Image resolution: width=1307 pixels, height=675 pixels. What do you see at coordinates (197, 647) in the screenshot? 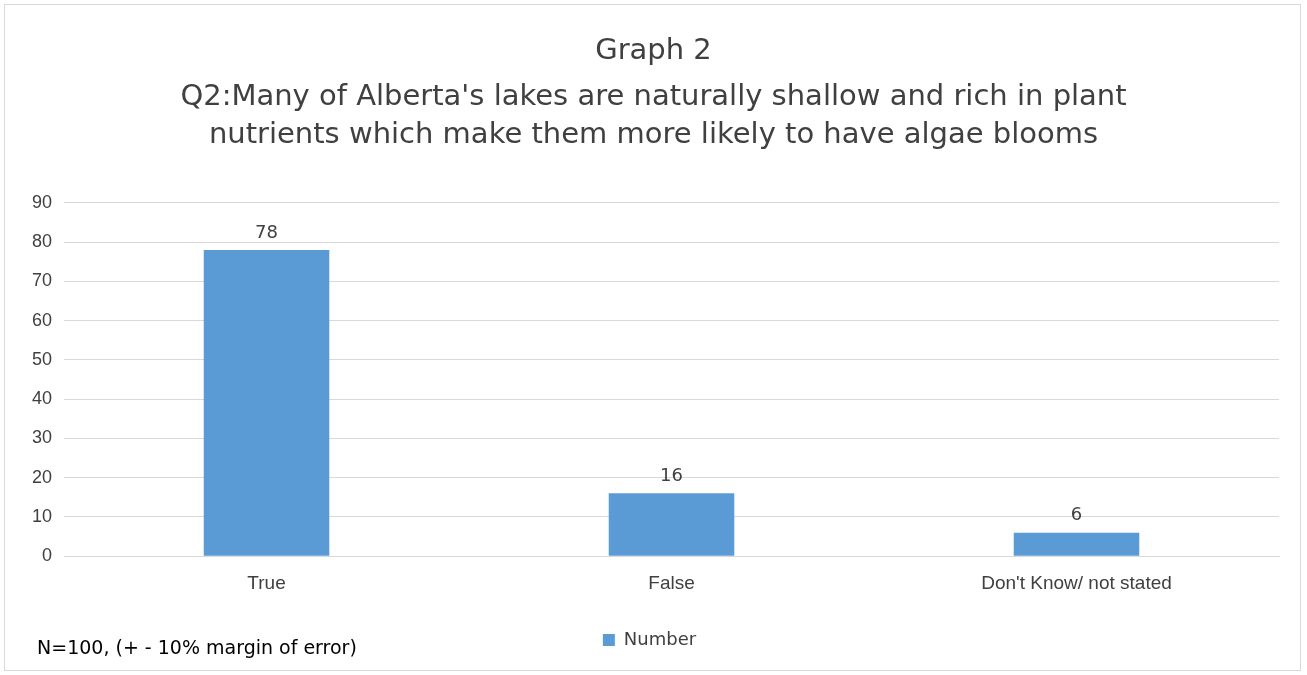
I see `text: N=100, (+ - 10% margin of error)` at bounding box center [197, 647].